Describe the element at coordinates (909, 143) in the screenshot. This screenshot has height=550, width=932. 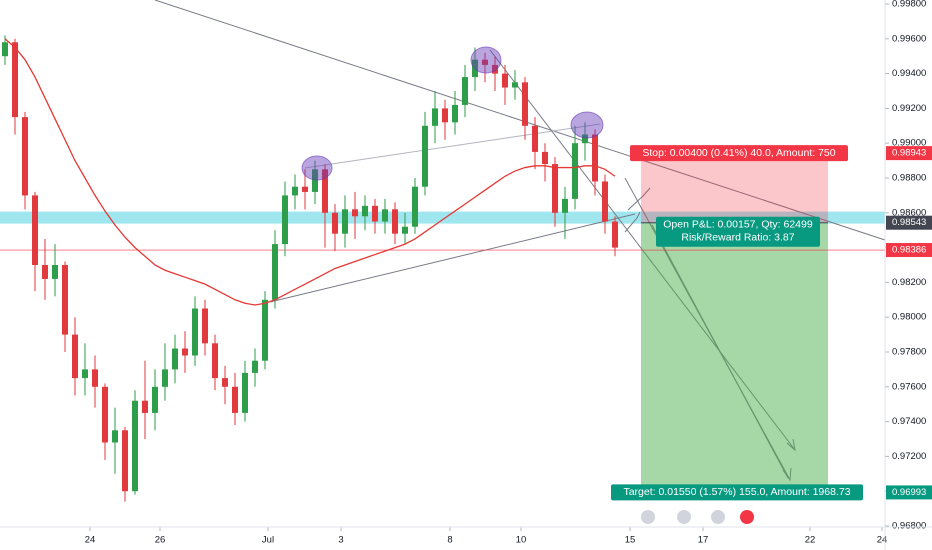
I see `y-tick-label: 0.99000` at that location.